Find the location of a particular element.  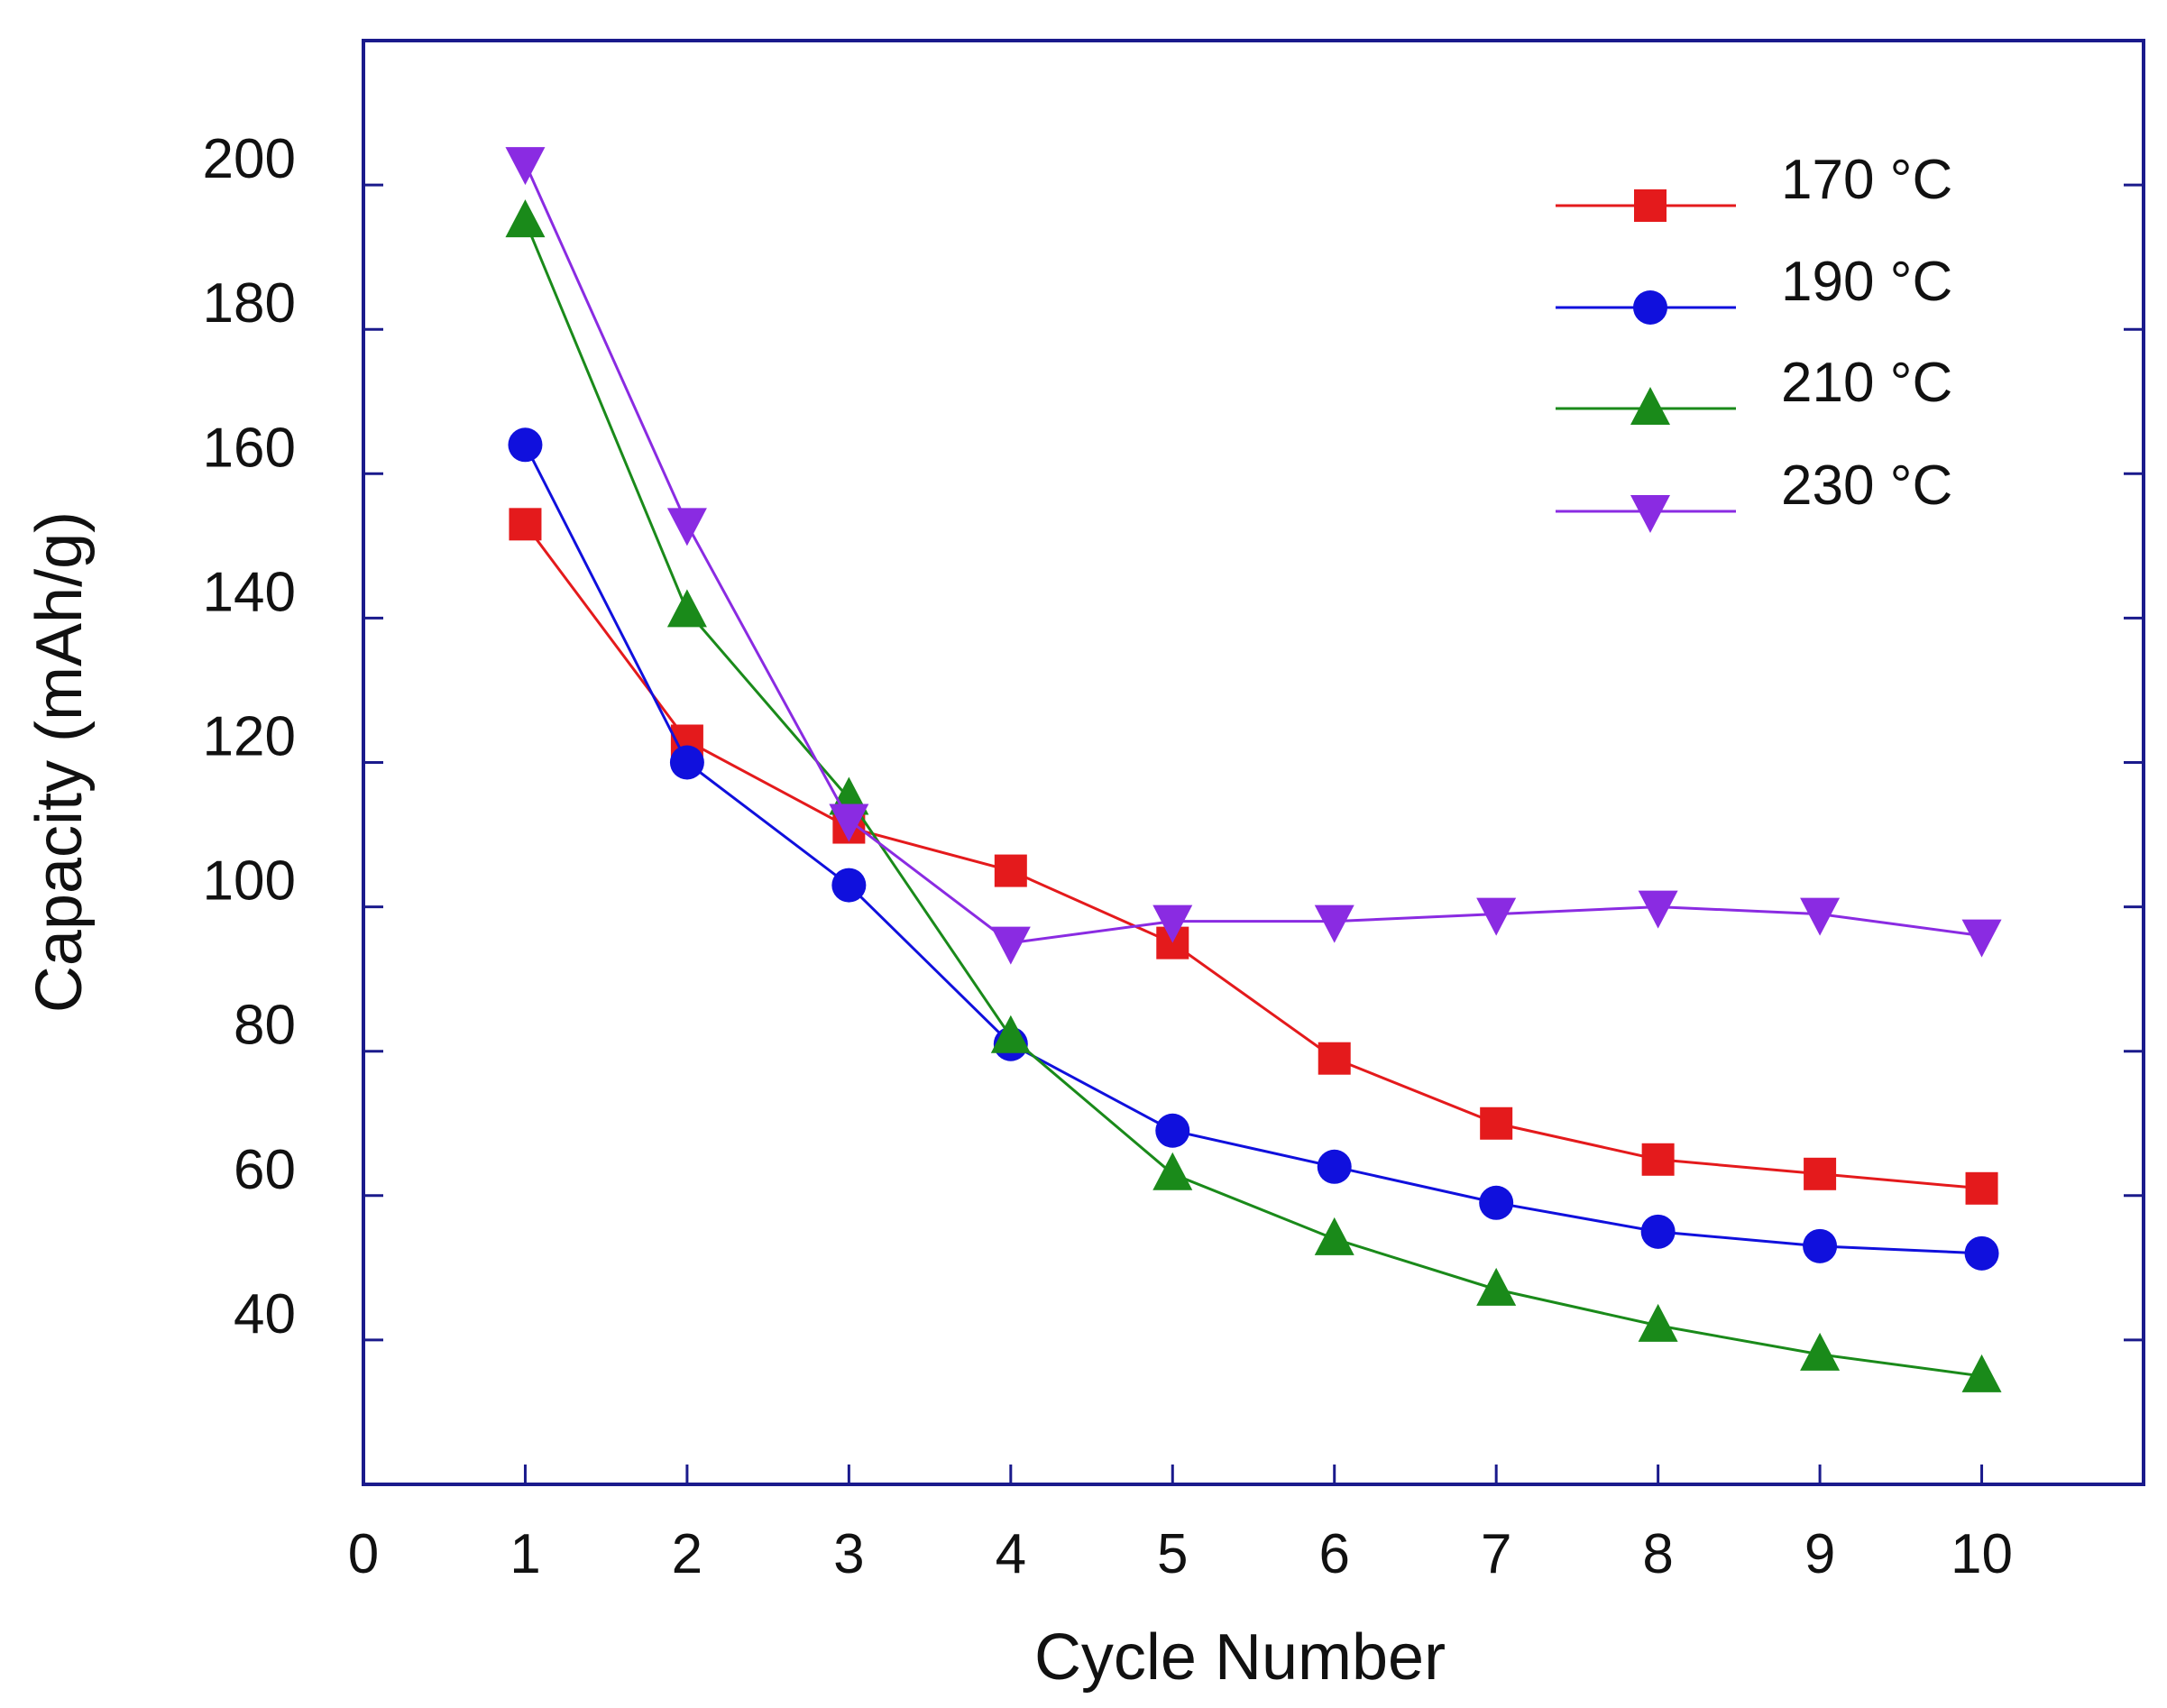

legend: 170 °C 190 °C 210 °C 230 °C is located at coordinates (1754, 341).